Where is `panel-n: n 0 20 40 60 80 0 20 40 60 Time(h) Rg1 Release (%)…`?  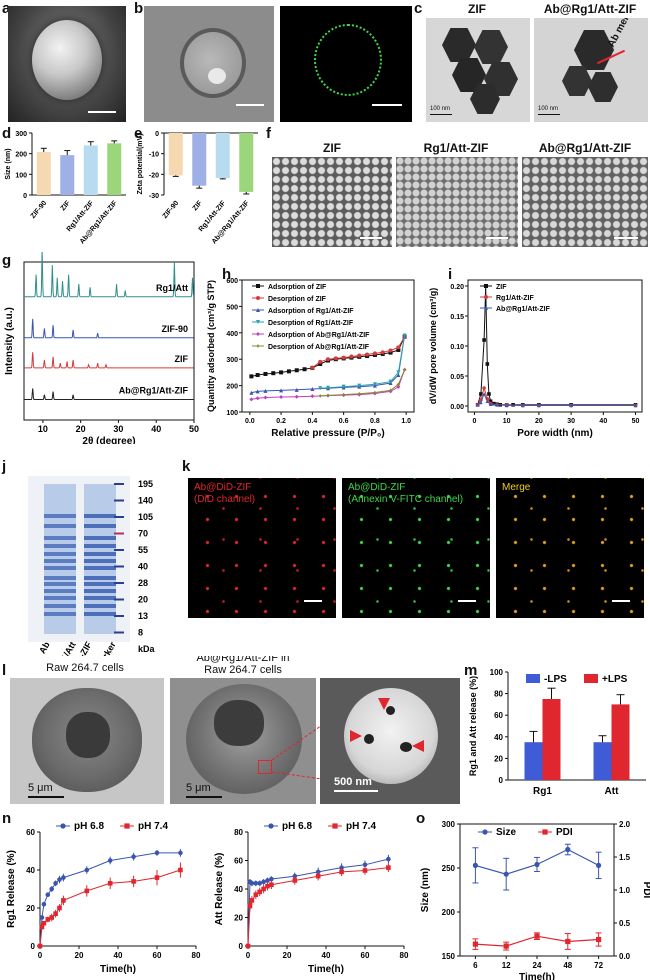 panel-n: n 0 20 40 60 80 0 20 40 60 Time(h) Rg1 Release (%)… is located at coordinates (207, 895).